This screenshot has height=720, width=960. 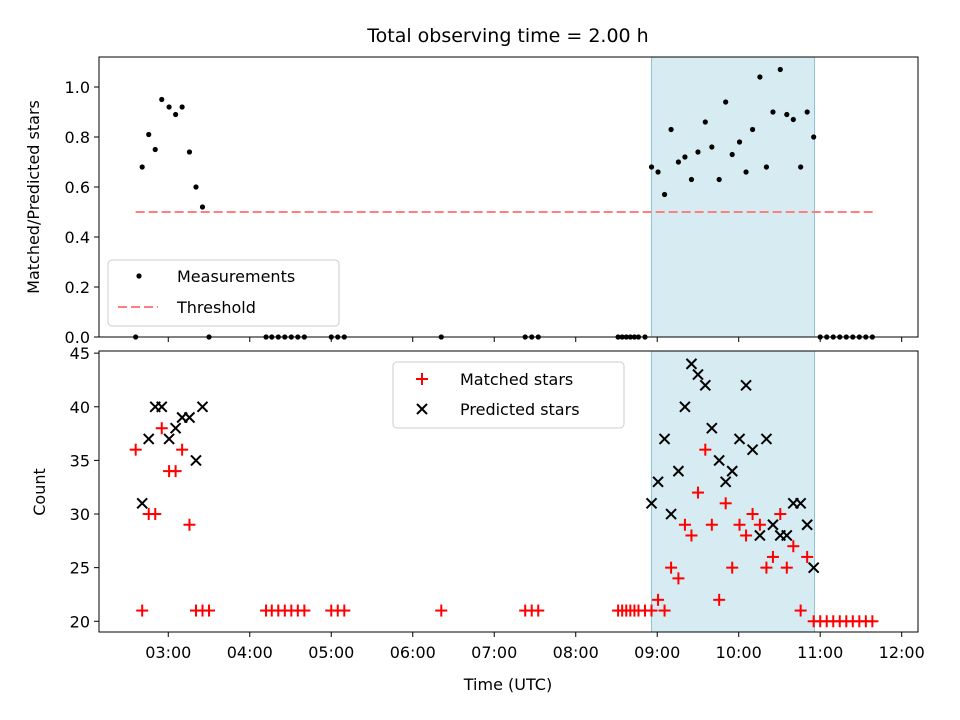 What do you see at coordinates (80, 353) in the screenshot?
I see `y-tick-label: 45` at bounding box center [80, 353].